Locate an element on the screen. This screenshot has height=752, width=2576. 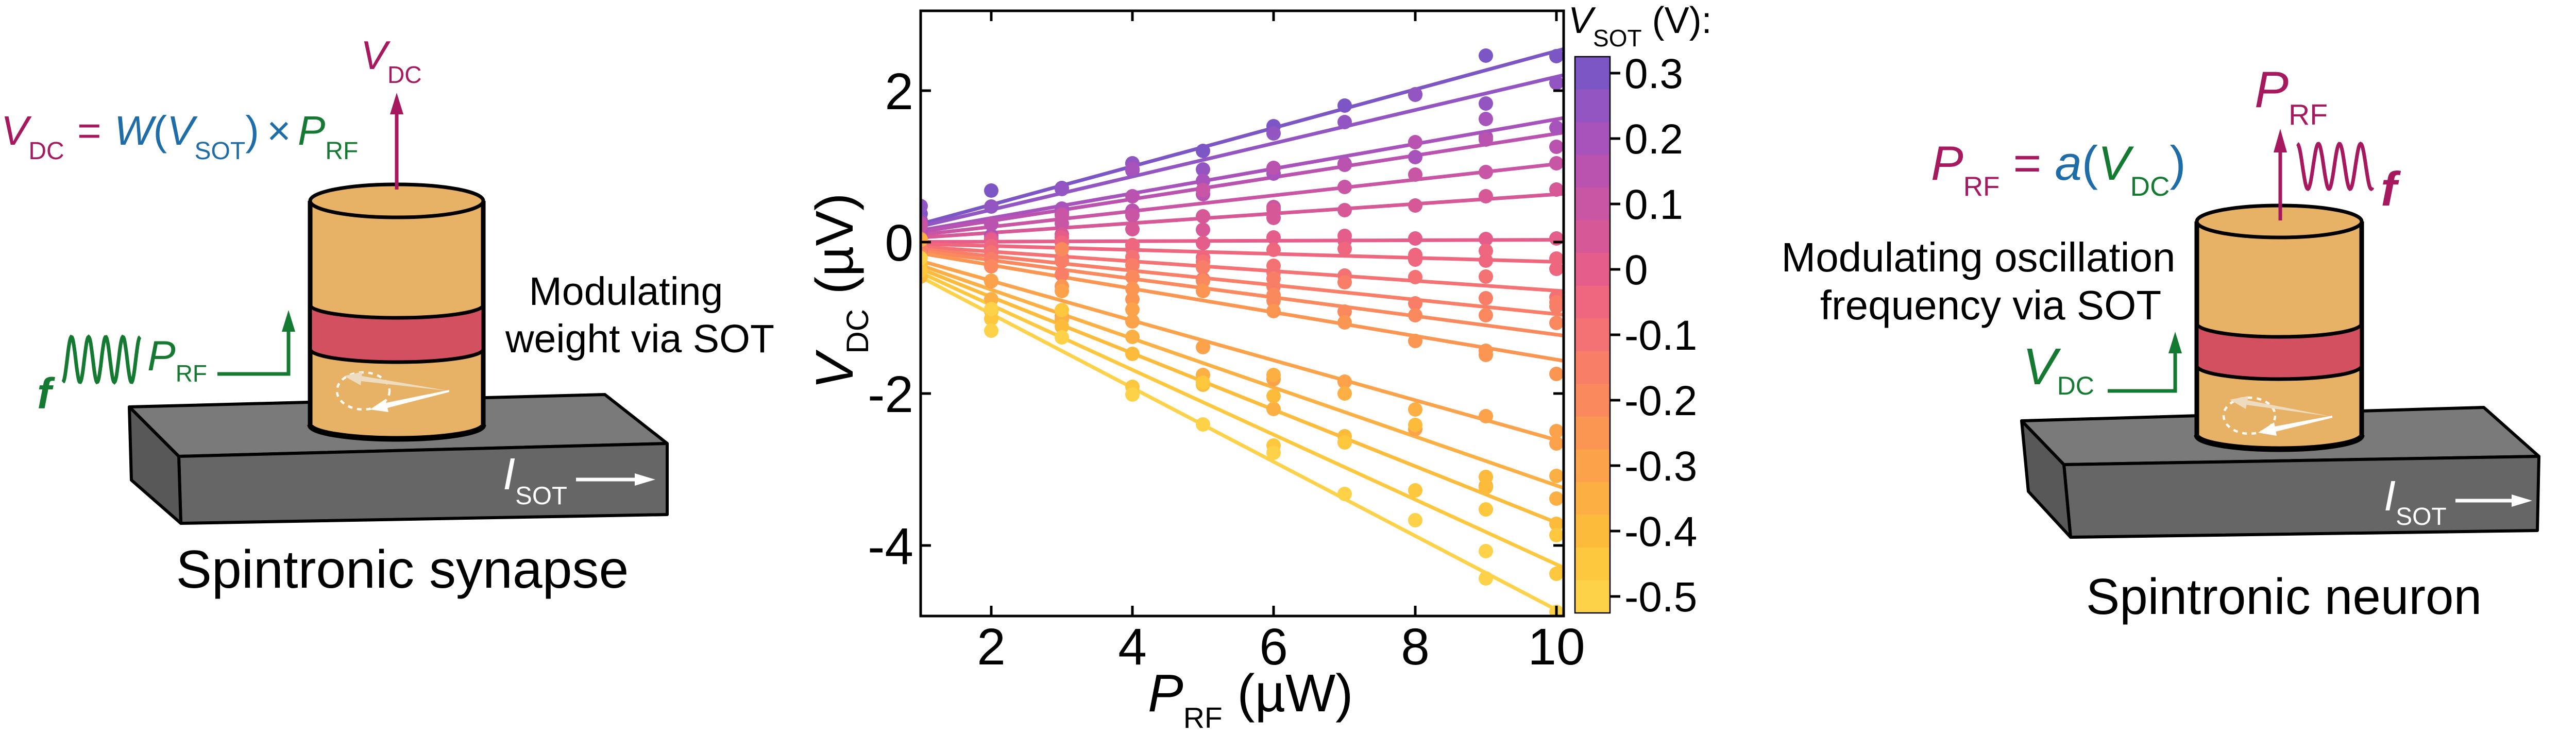
svg-text: -2 is located at coordinates (890, 394).